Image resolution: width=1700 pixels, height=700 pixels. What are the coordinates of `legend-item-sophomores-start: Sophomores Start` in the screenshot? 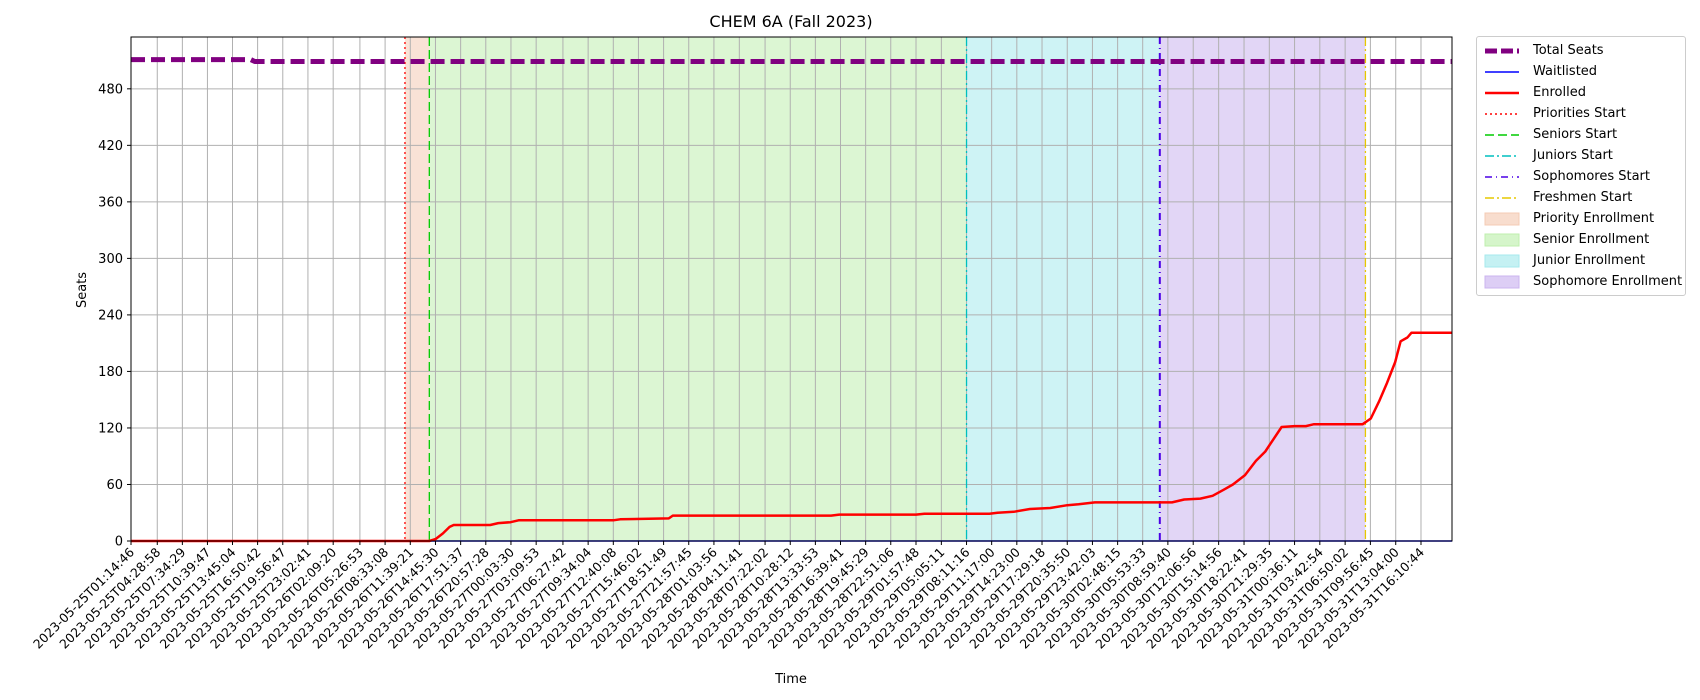 It's located at (1581, 176).